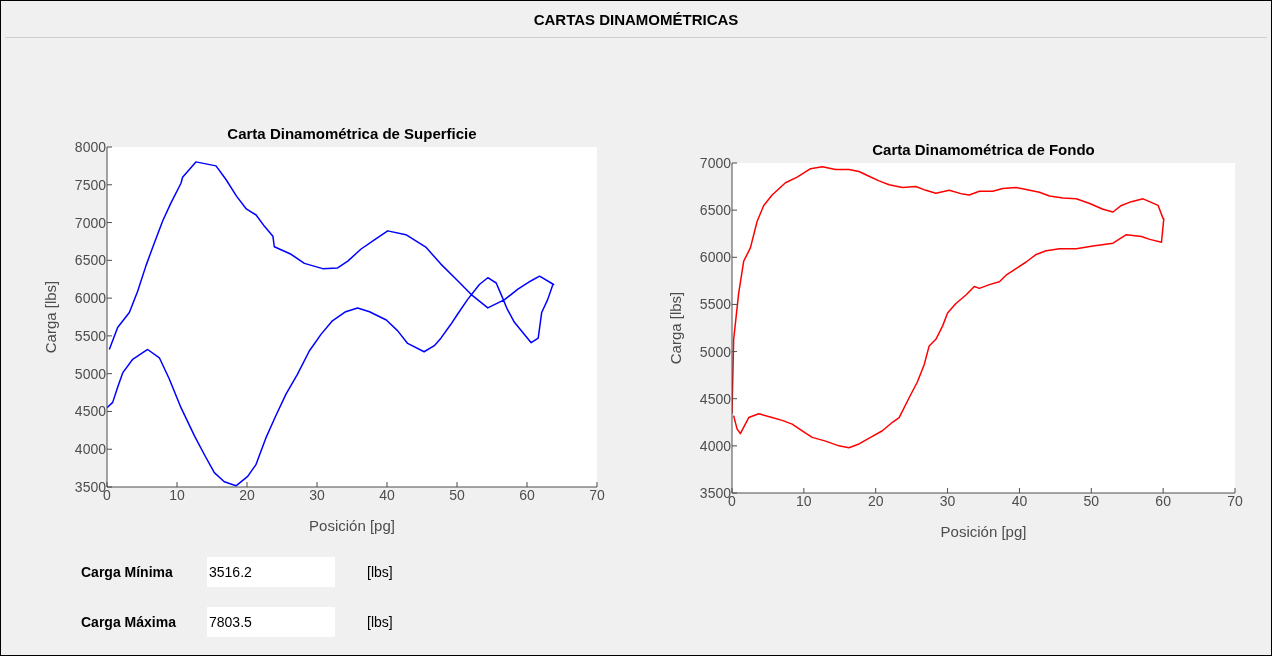 The width and height of the screenshot is (1272, 656). What do you see at coordinates (636, 19) in the screenshot?
I see `text: CARTAS DINAMOMÉTRICAS` at bounding box center [636, 19].